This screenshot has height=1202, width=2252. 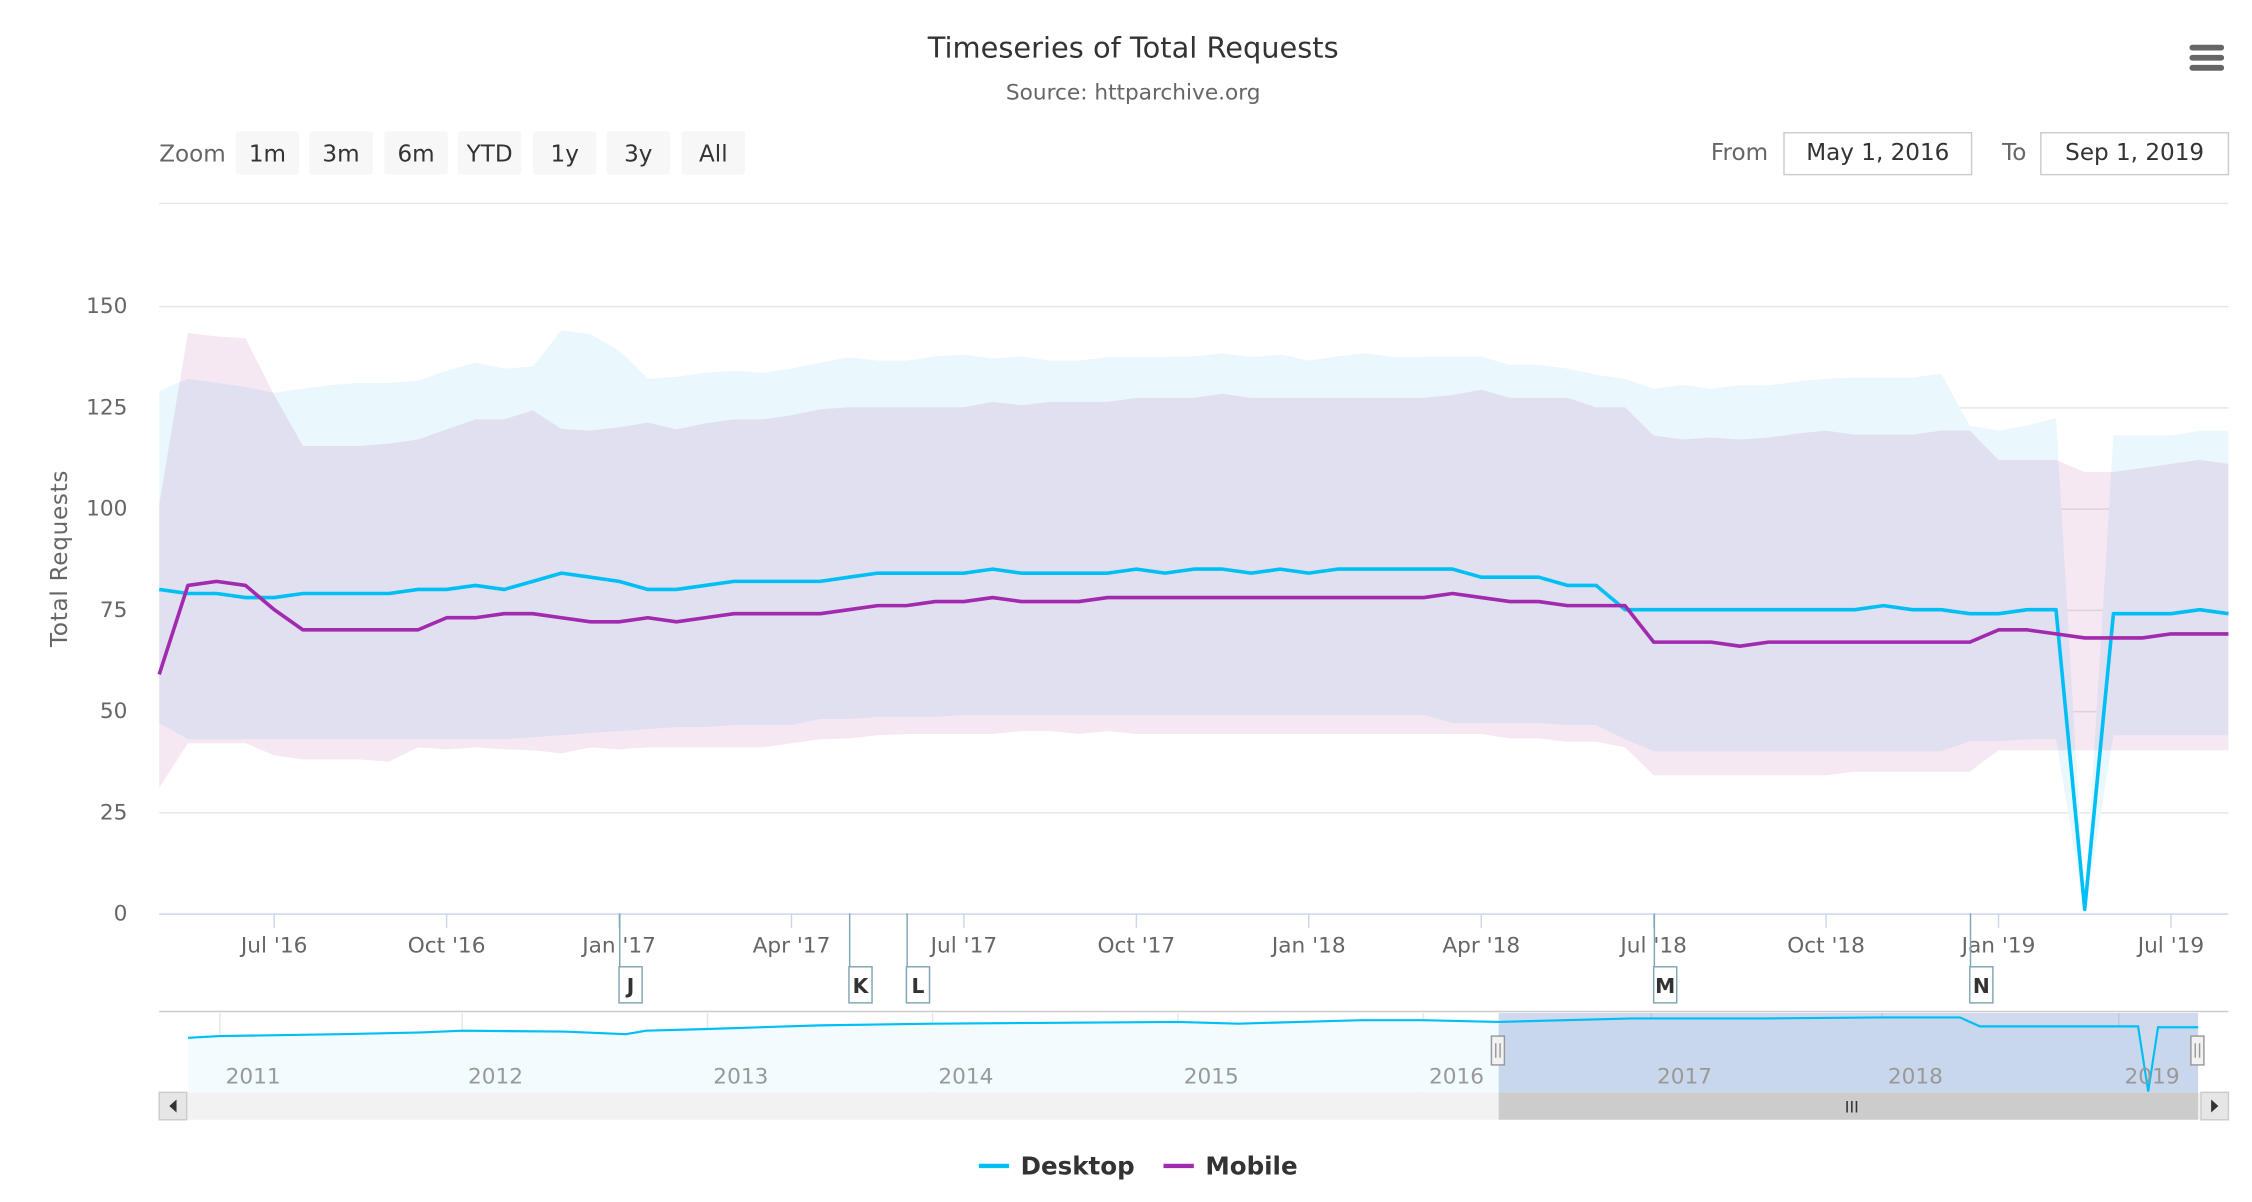 I want to click on arrow-right-icon, so click(x=2215, y=1106).